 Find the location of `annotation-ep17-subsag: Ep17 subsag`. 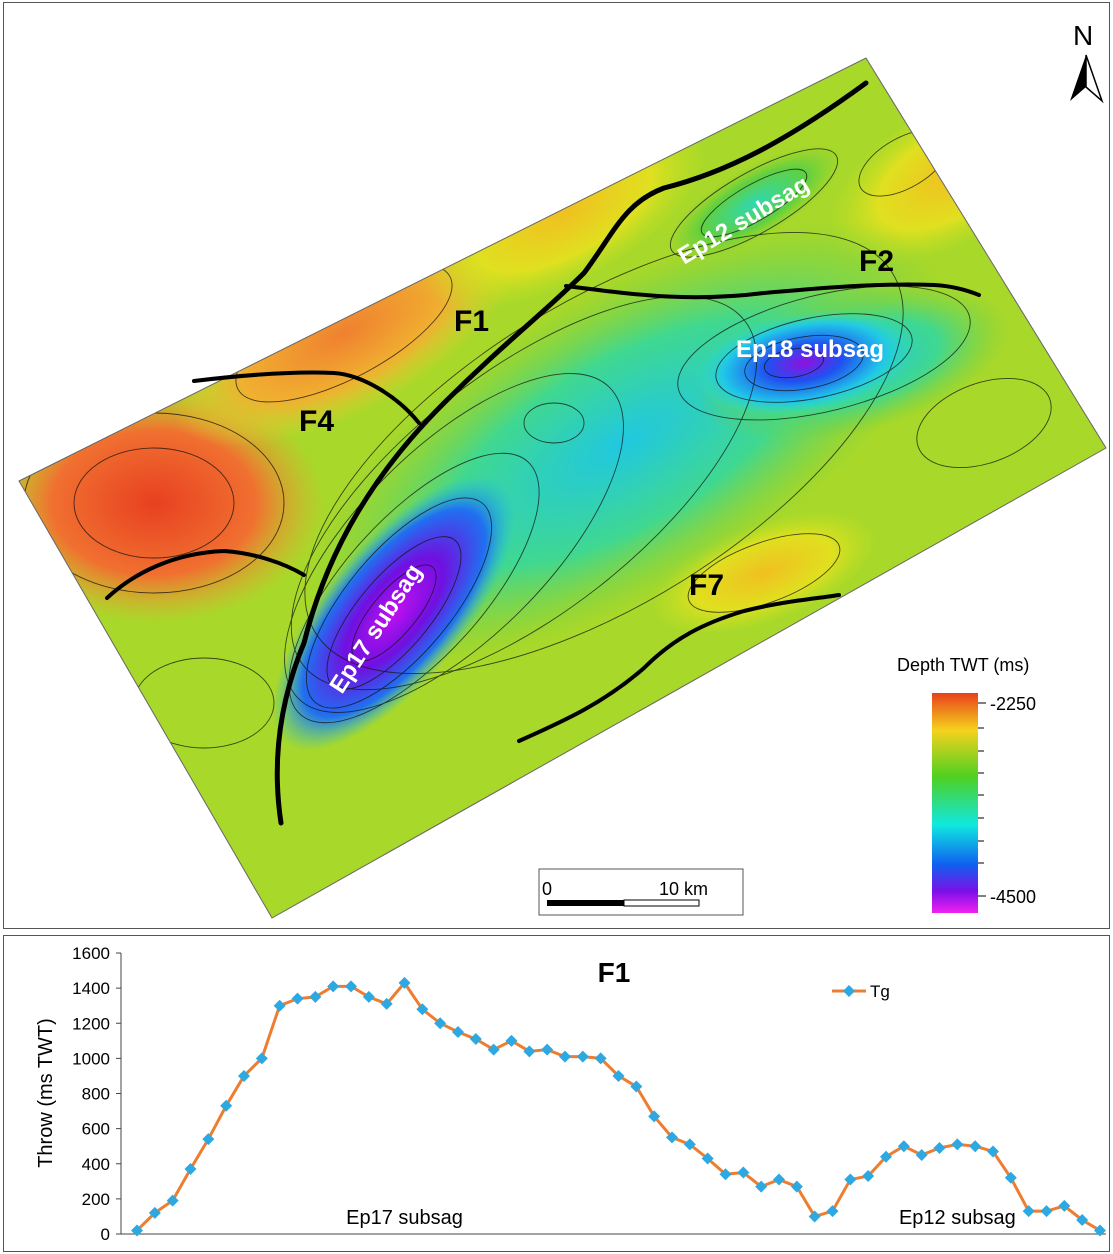

annotation-ep17-subsag: Ep17 subsag is located at coordinates (404, 1218).